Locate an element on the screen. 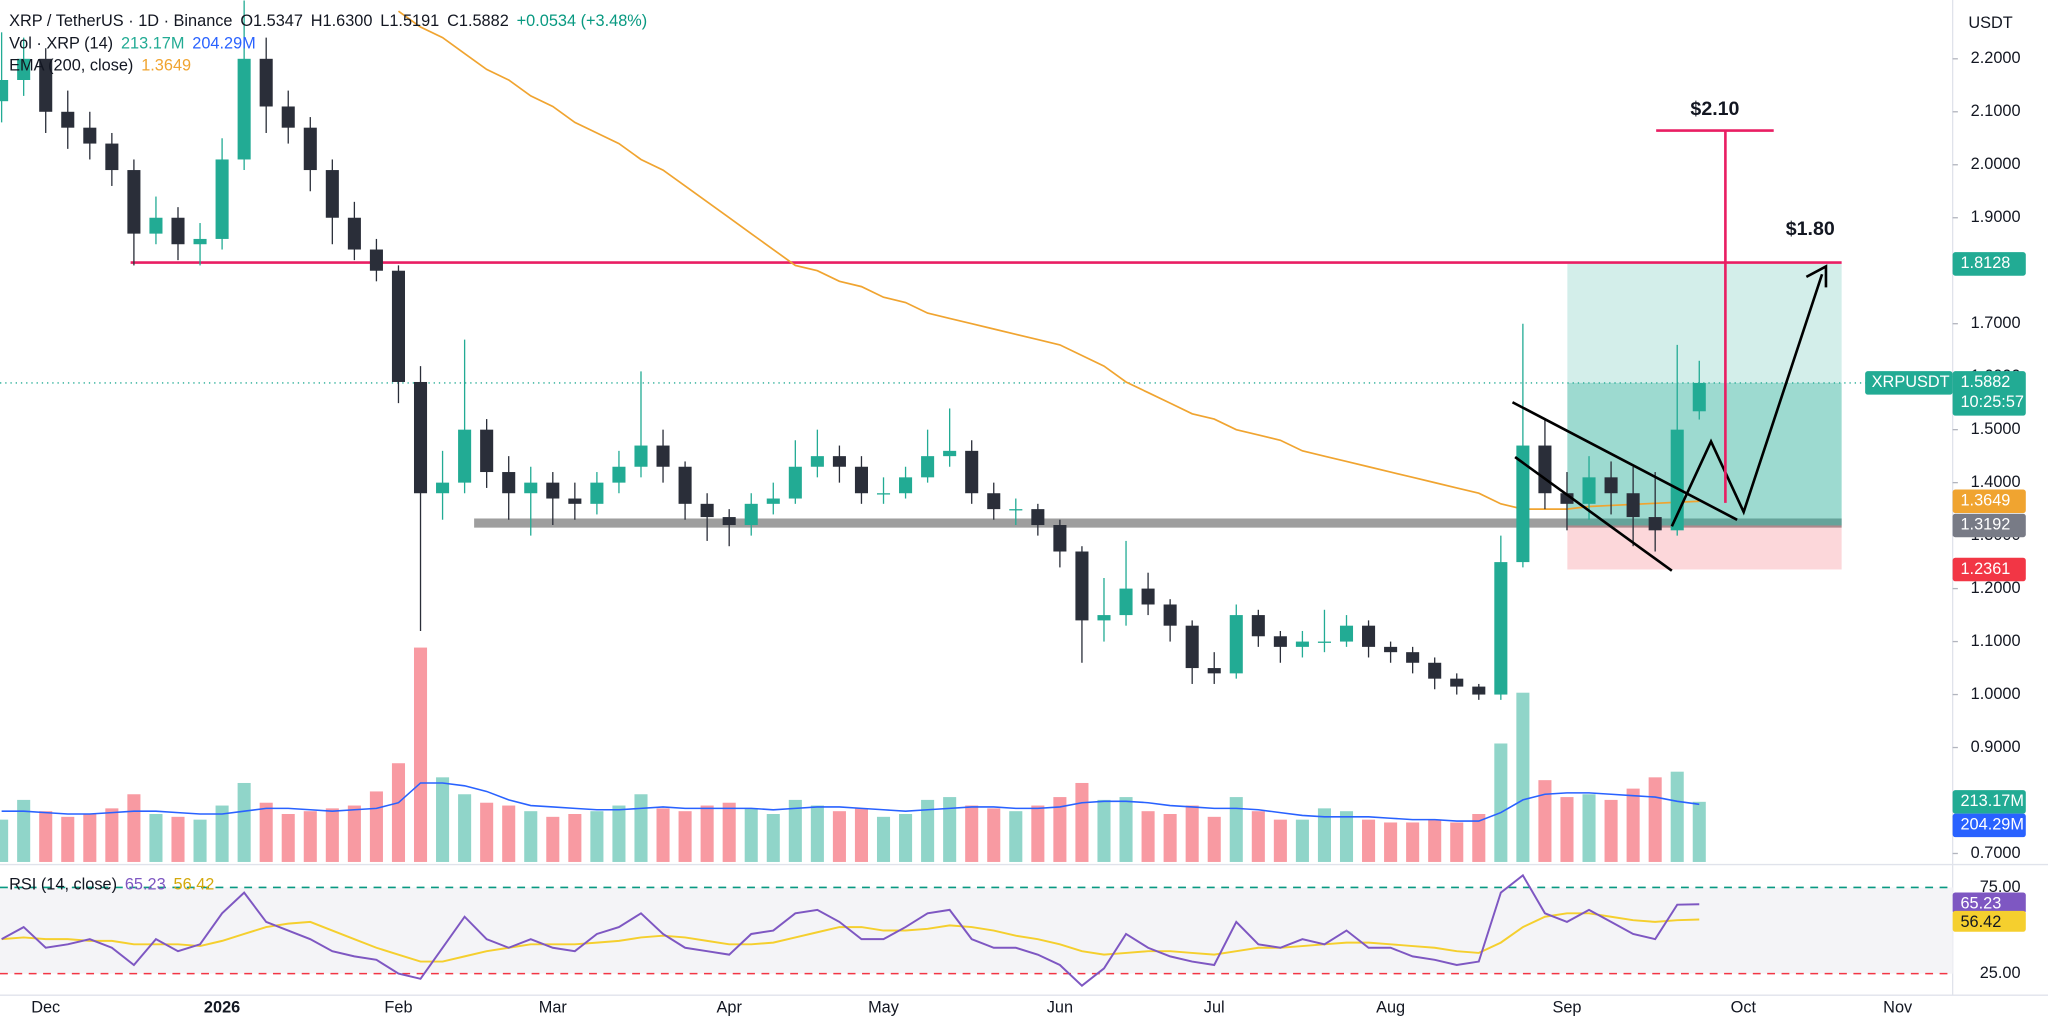  ohlc: L1.5191 is located at coordinates (409, 22).